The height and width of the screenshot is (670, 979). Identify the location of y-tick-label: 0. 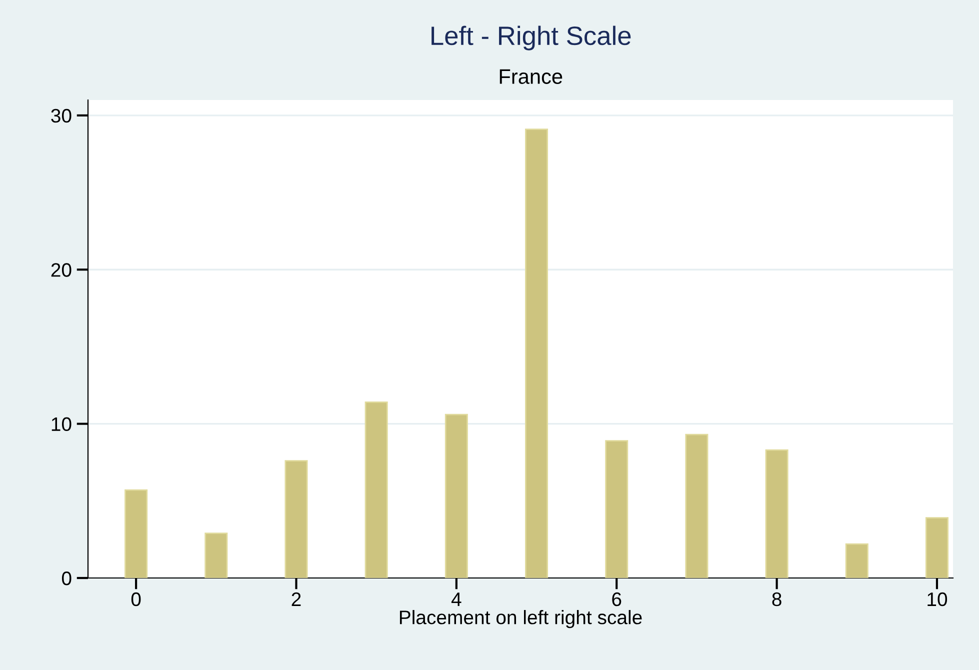
(67, 578).